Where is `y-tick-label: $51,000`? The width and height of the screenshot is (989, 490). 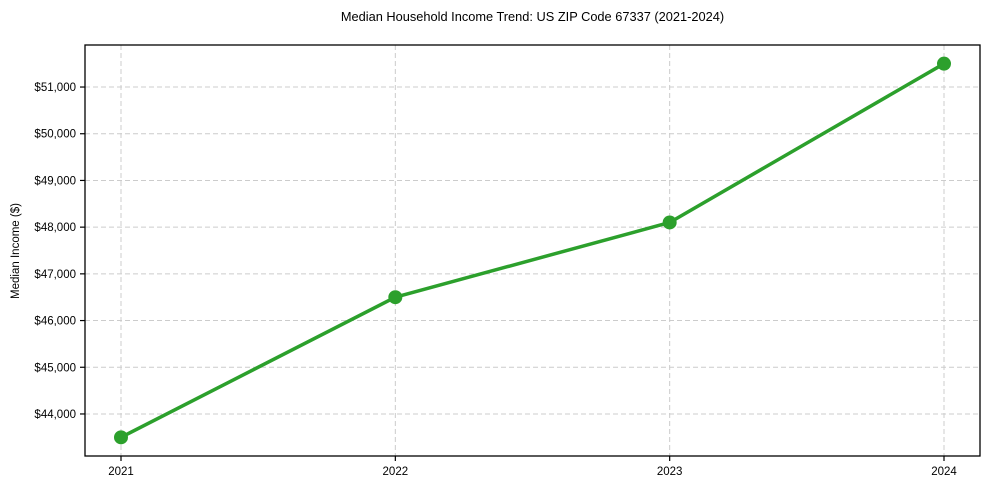
y-tick-label: $51,000 is located at coordinates (55, 88).